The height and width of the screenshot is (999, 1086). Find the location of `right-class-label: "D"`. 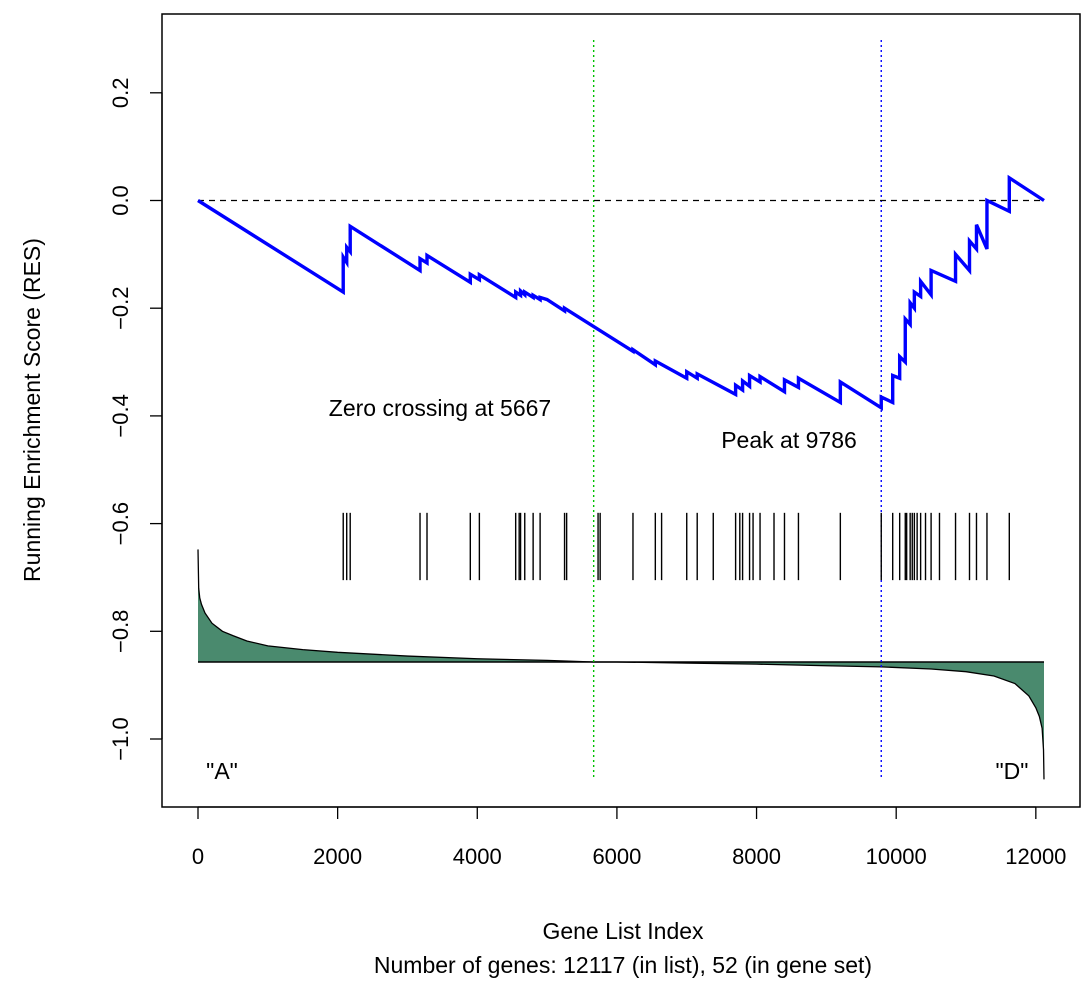

right-class-label: "D" is located at coordinates (1012, 771).